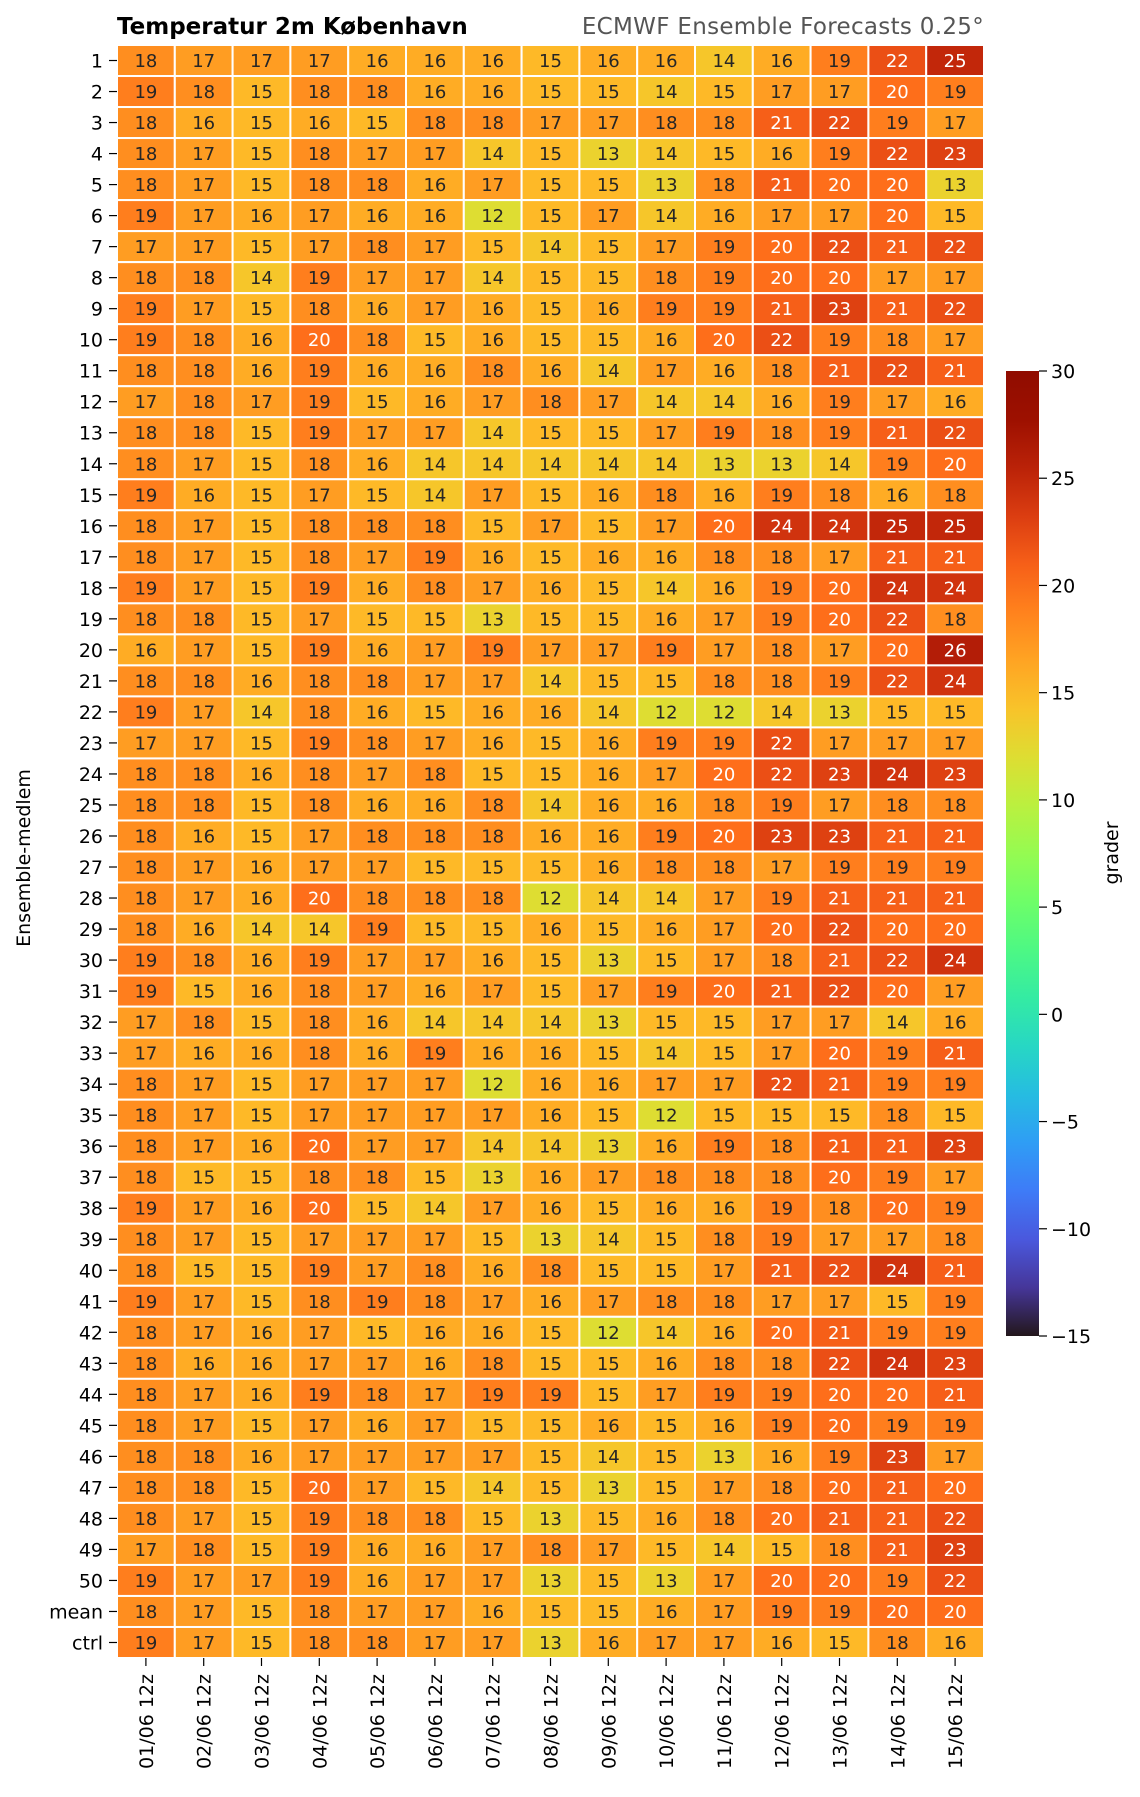  I want to click on y-tick-label: 43, so click(91, 1364).